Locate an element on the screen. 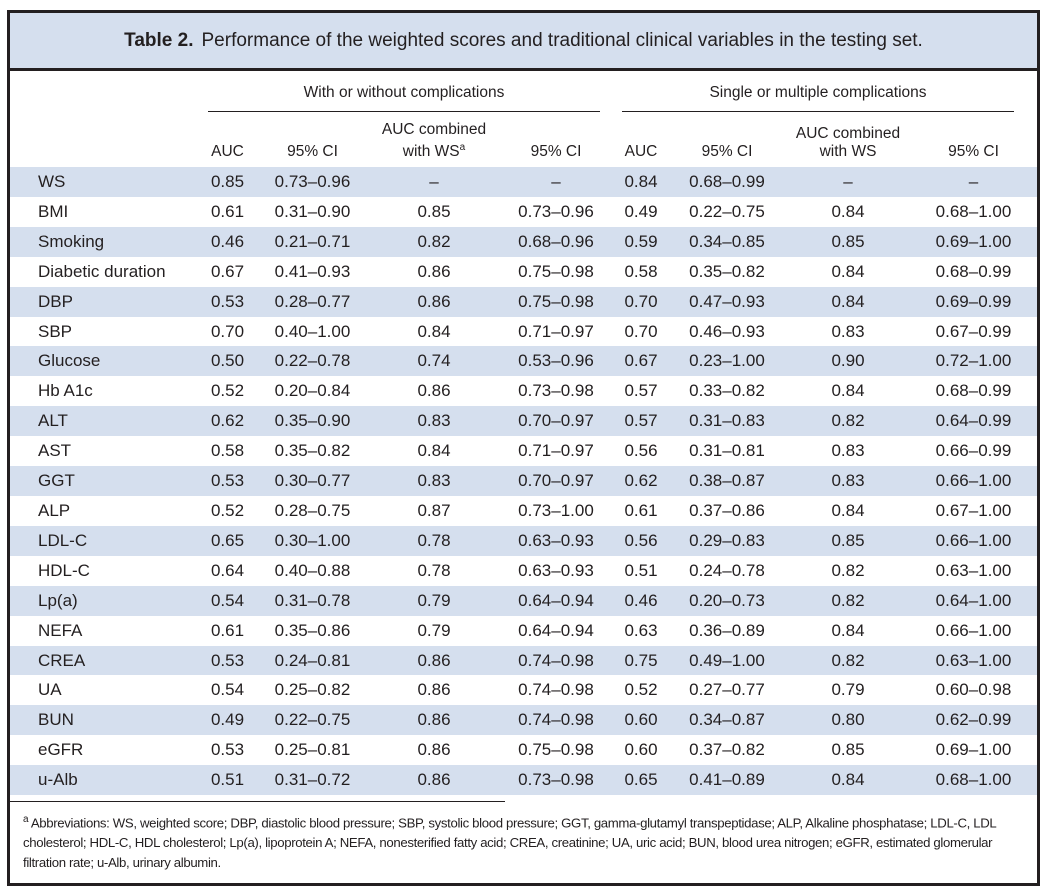 This screenshot has width=1046, height=891. table-cell: 0.35–0.82 is located at coordinates (312, 451).